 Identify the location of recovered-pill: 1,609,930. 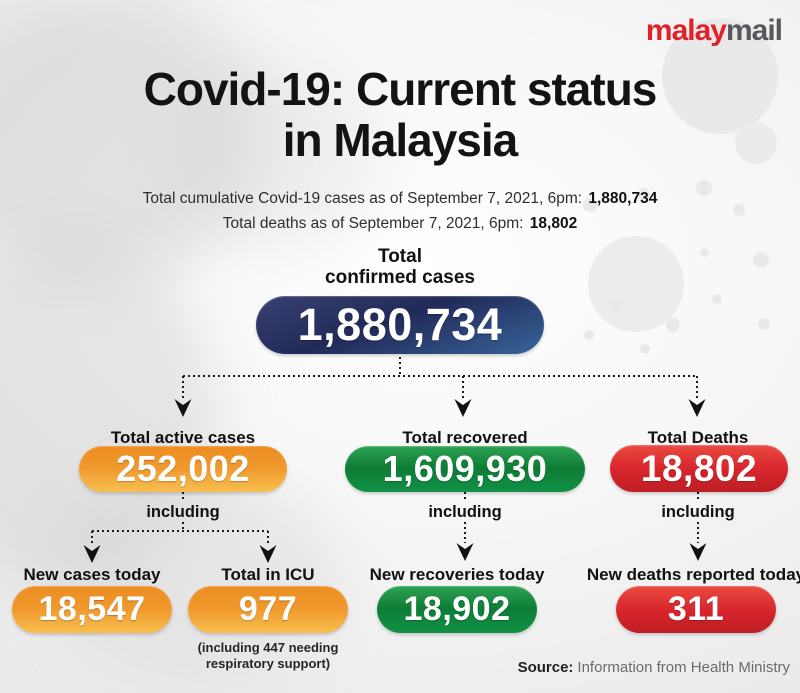
(465, 469).